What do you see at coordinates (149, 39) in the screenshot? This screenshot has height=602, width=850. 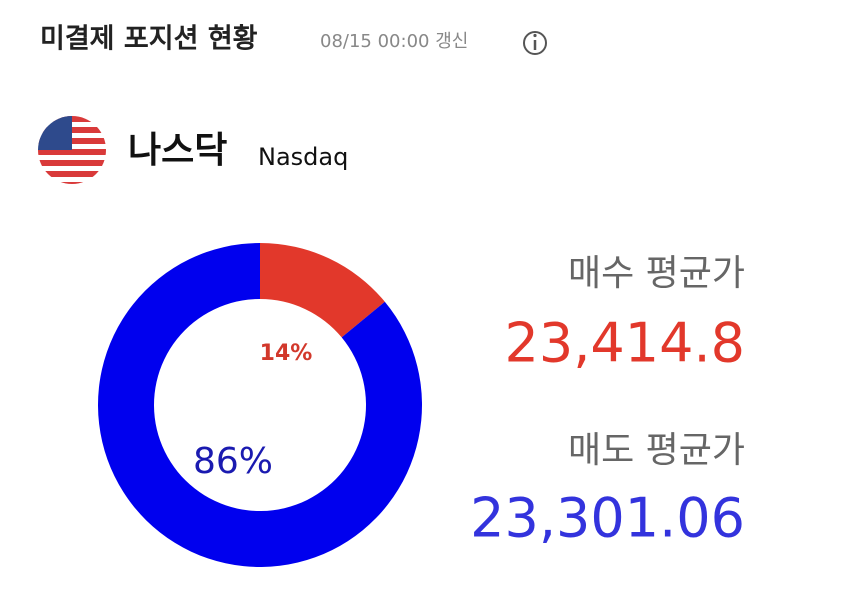 I see `title: 미결제 포지션 현황` at bounding box center [149, 39].